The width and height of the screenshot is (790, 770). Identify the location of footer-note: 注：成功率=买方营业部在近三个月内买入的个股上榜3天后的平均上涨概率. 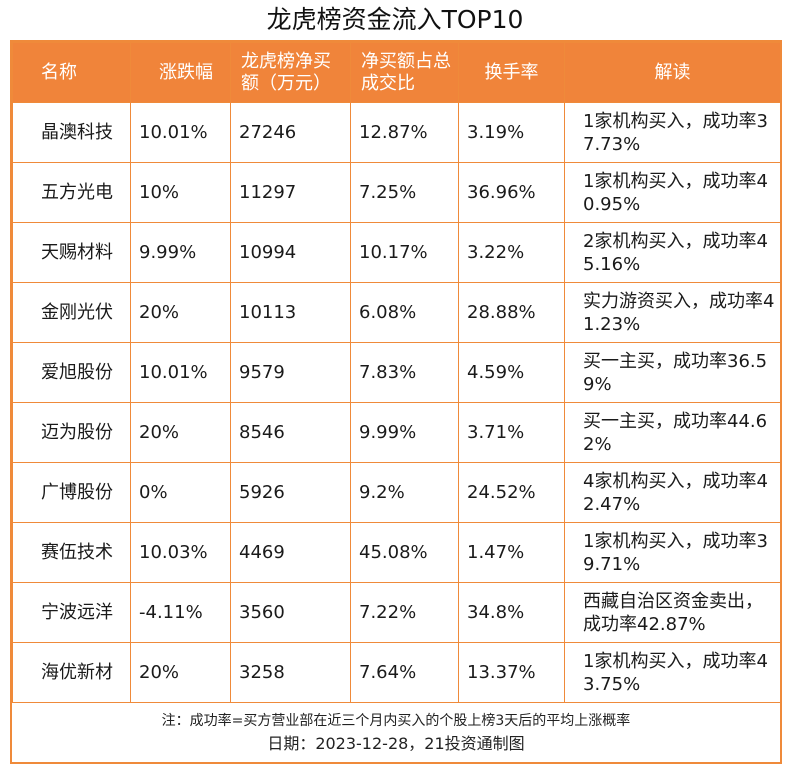
(396, 721).